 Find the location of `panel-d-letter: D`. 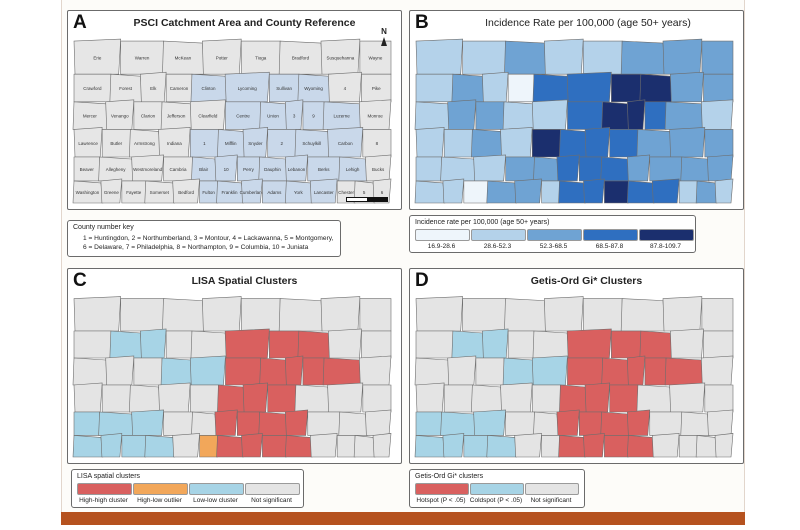

panel-d-letter: D is located at coordinates (422, 280).